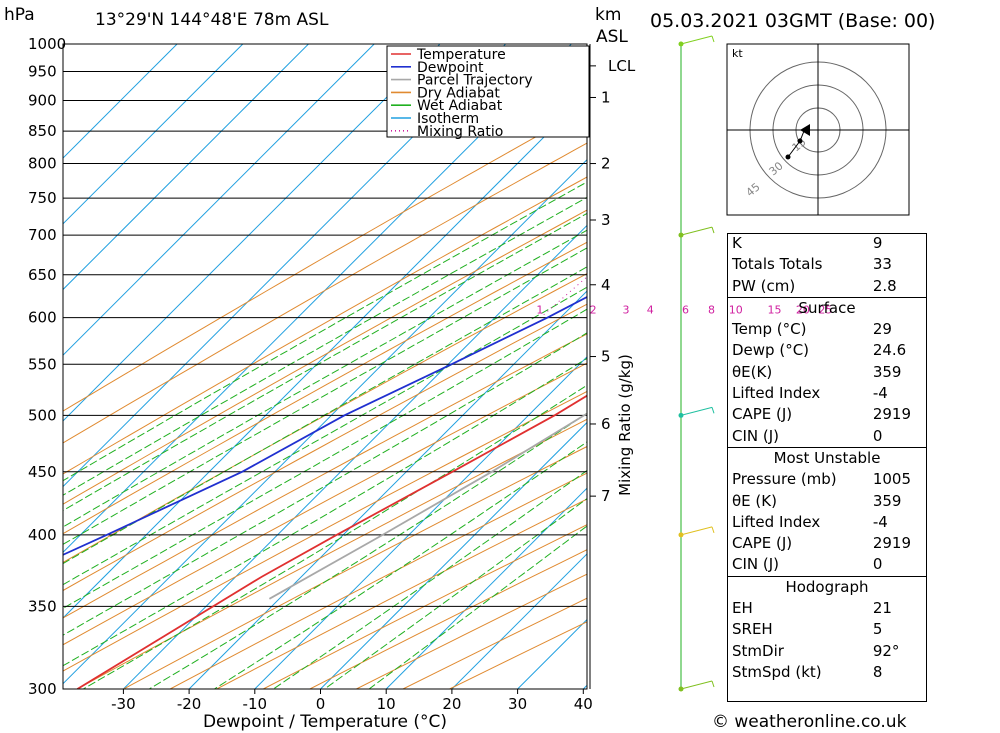 The image size is (1000, 733). I want to click on km-label: km, so click(608, 15).